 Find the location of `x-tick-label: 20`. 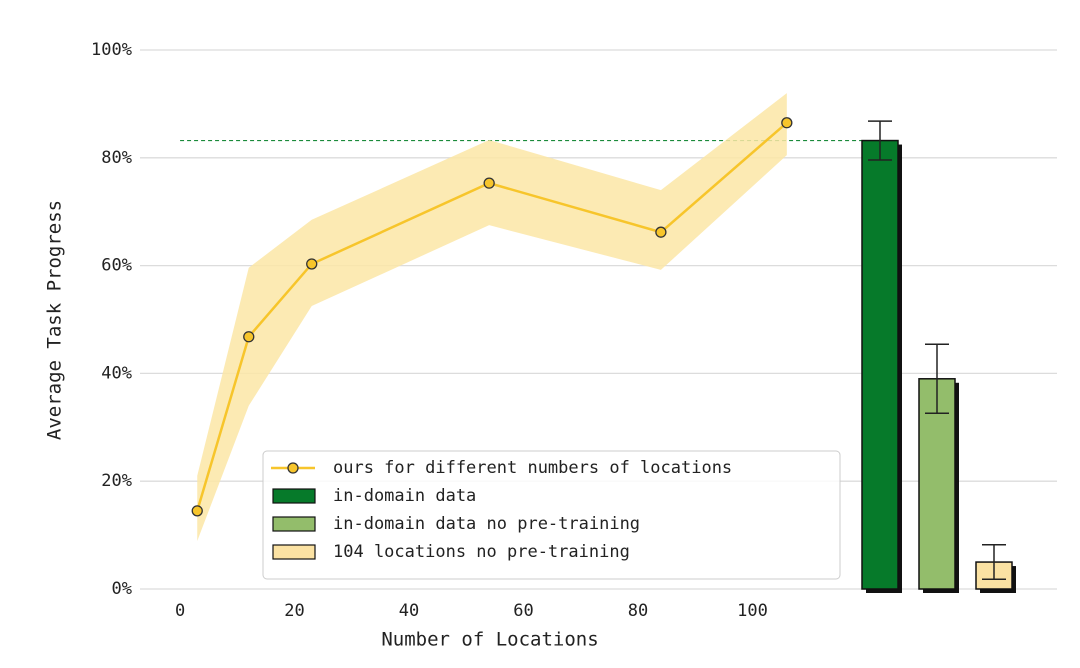

x-tick-label: 20 is located at coordinates (294, 611).